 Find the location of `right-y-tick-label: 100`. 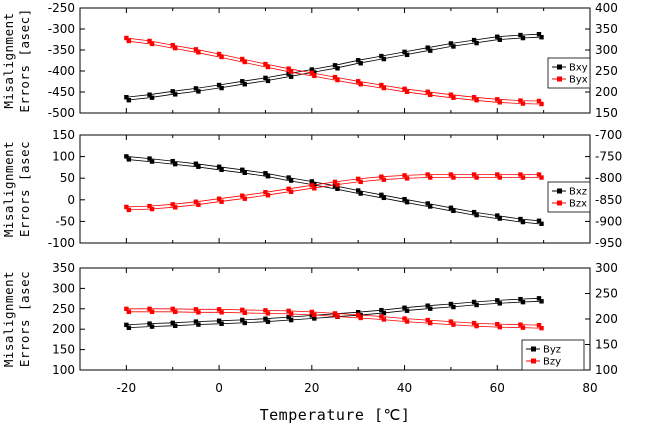

right-y-tick-label: 100 is located at coordinates (606, 370).